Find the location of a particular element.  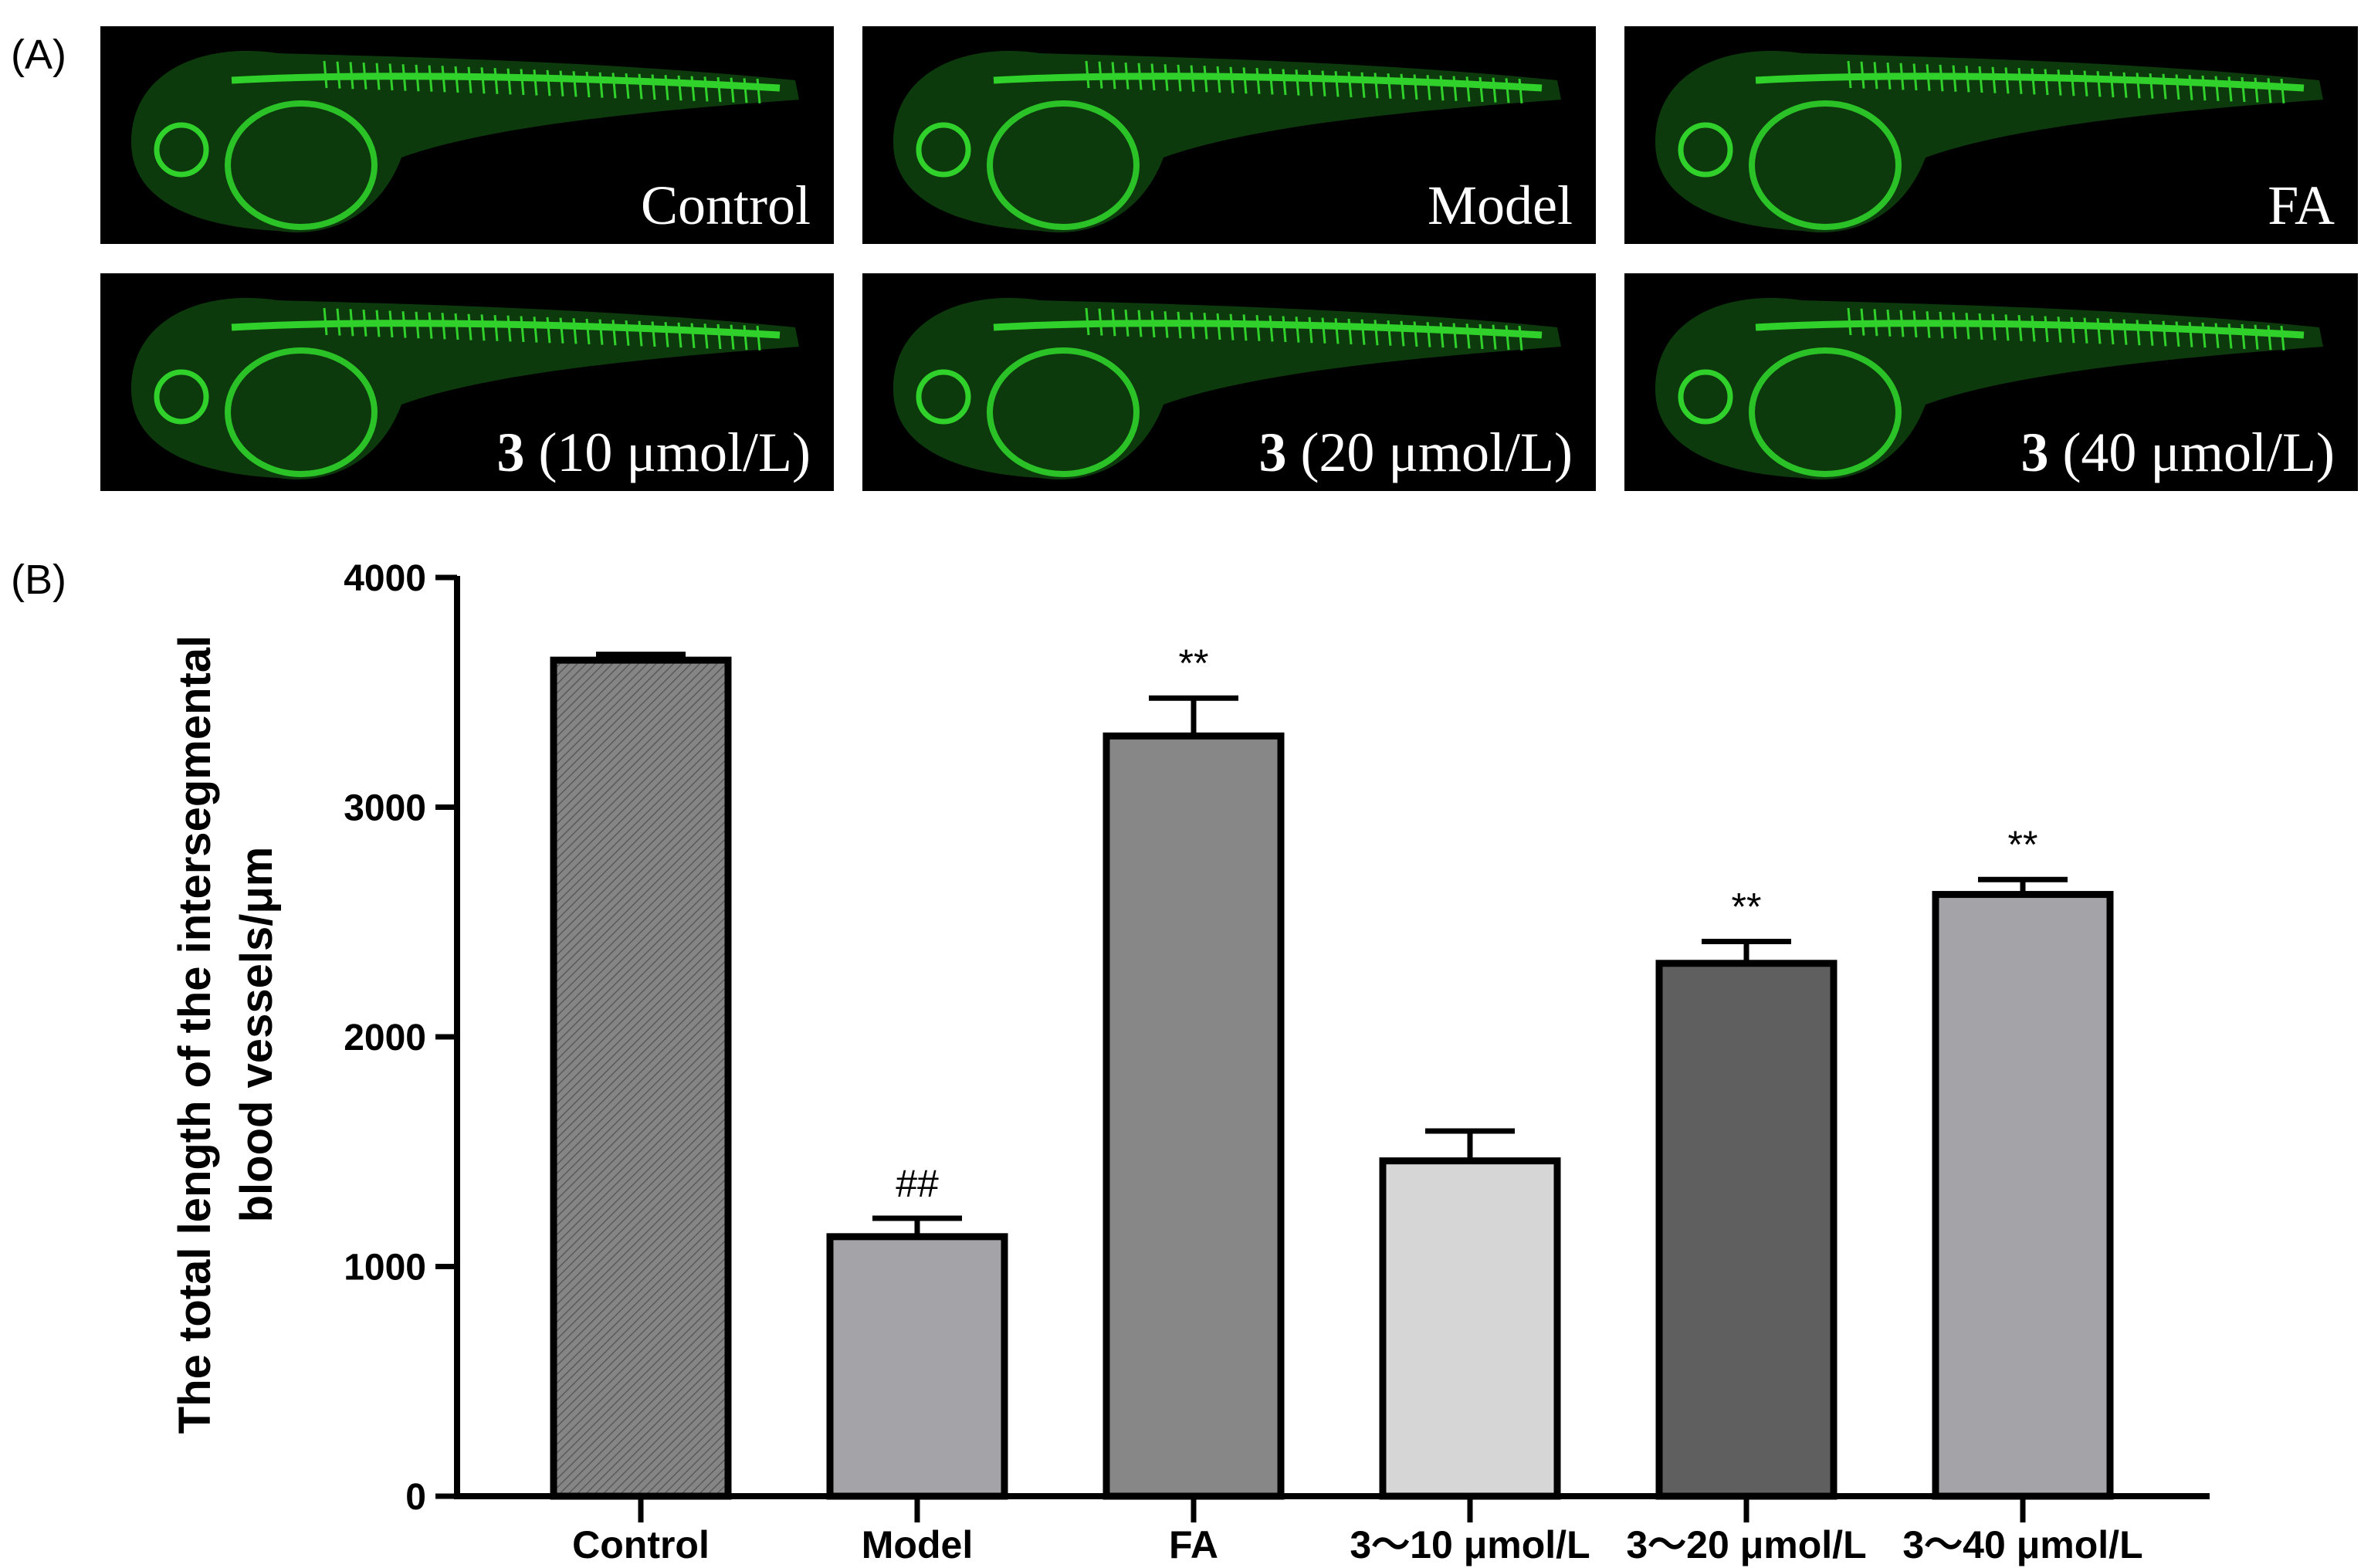

micrograph-3: FA is located at coordinates (1991, 135).